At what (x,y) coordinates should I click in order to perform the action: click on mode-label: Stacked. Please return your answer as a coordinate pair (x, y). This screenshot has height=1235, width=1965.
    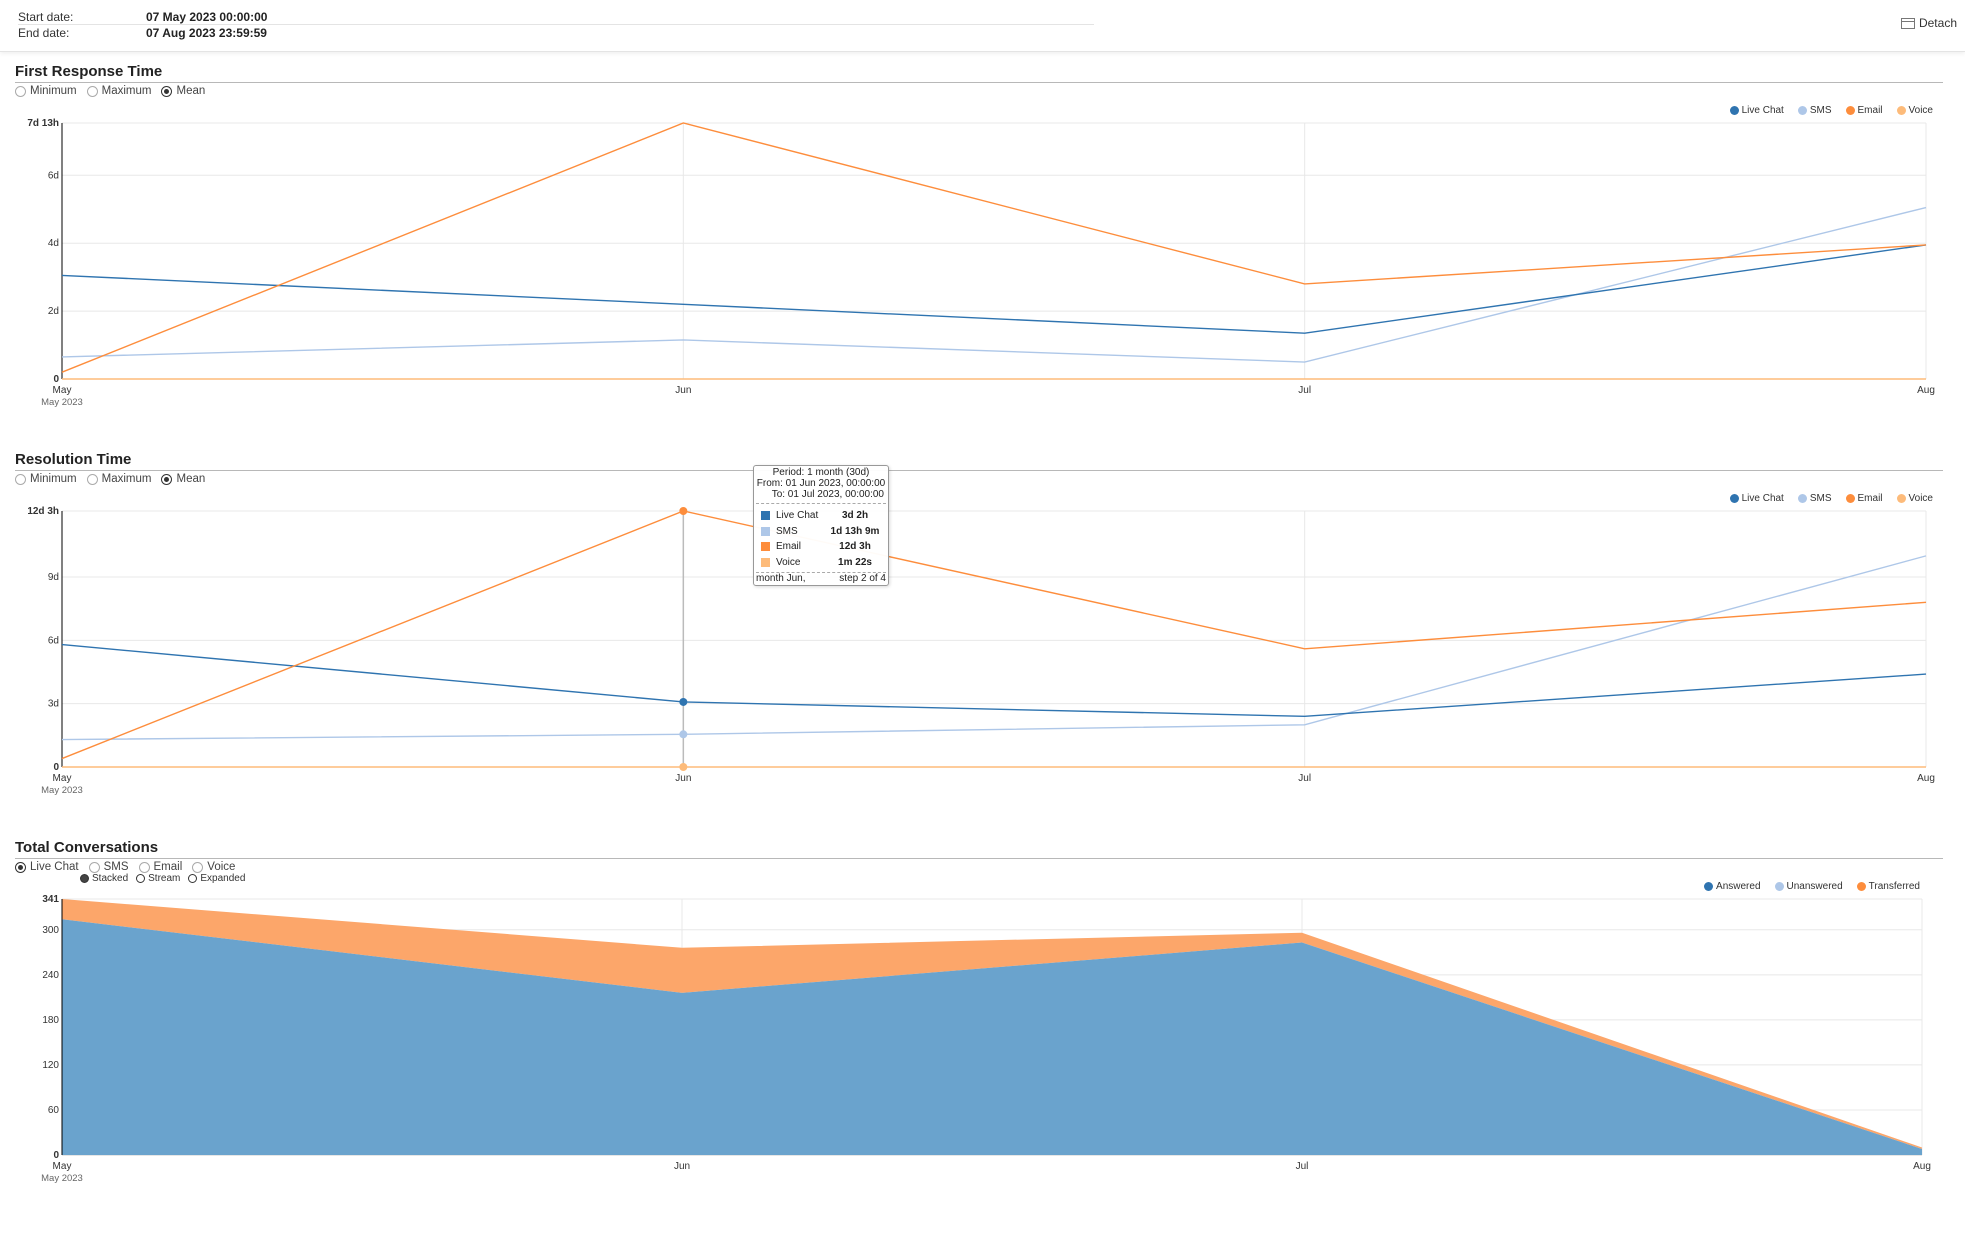
    Looking at the image, I should click on (110, 878).